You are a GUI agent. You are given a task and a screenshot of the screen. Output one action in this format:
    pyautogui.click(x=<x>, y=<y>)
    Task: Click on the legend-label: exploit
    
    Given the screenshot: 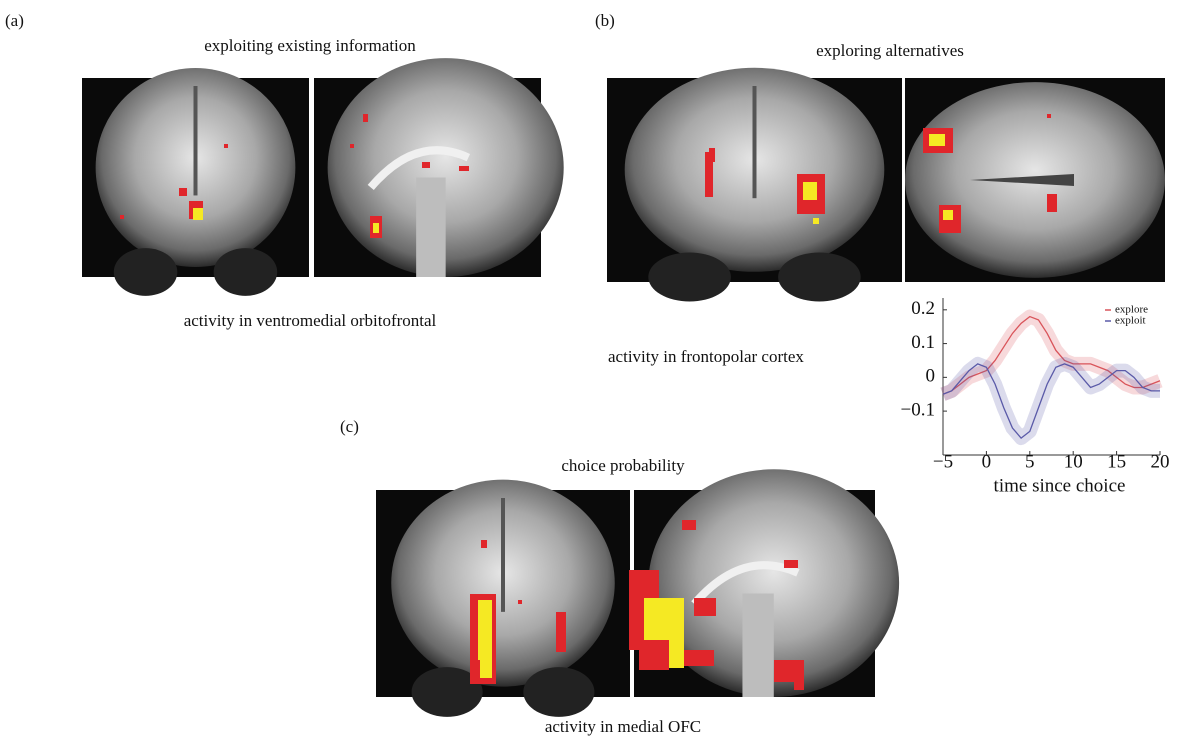 What is the action you would take?
    pyautogui.click(x=1130, y=321)
    